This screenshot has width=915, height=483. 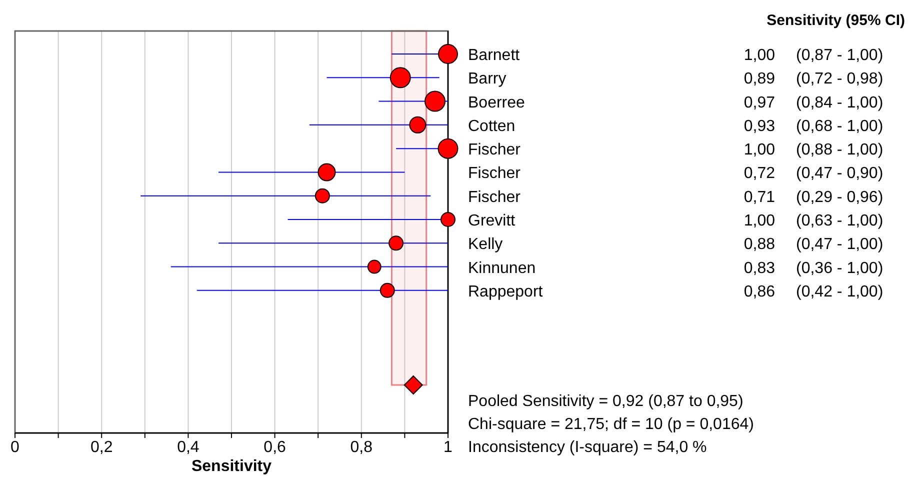 I want to click on x-tick-label: 0,4, so click(x=188, y=447).